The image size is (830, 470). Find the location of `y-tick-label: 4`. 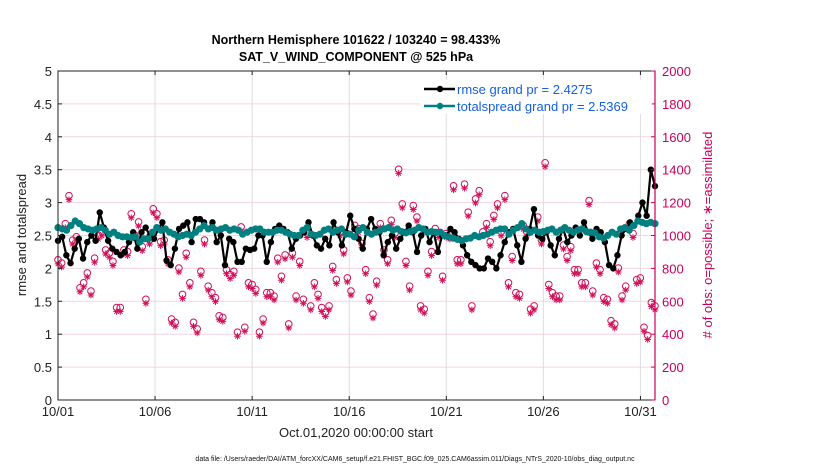

y-tick-label: 4 is located at coordinates (48, 137).